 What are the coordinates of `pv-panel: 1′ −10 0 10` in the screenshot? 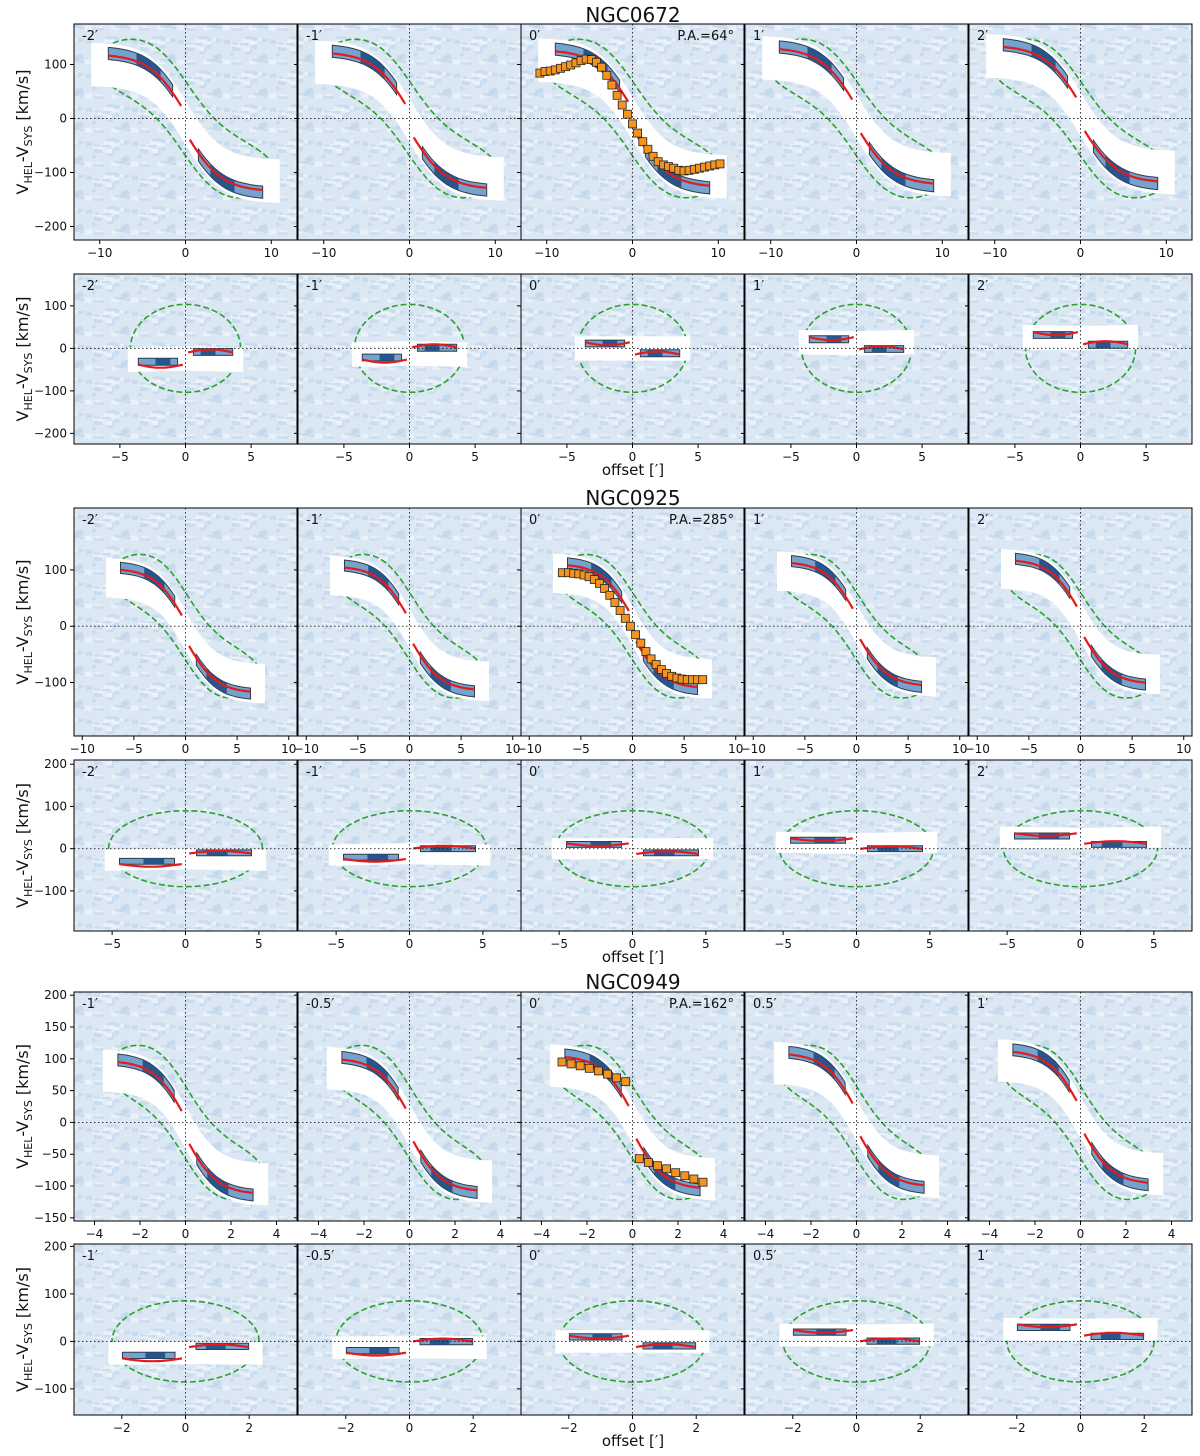 It's located at (855, 141).